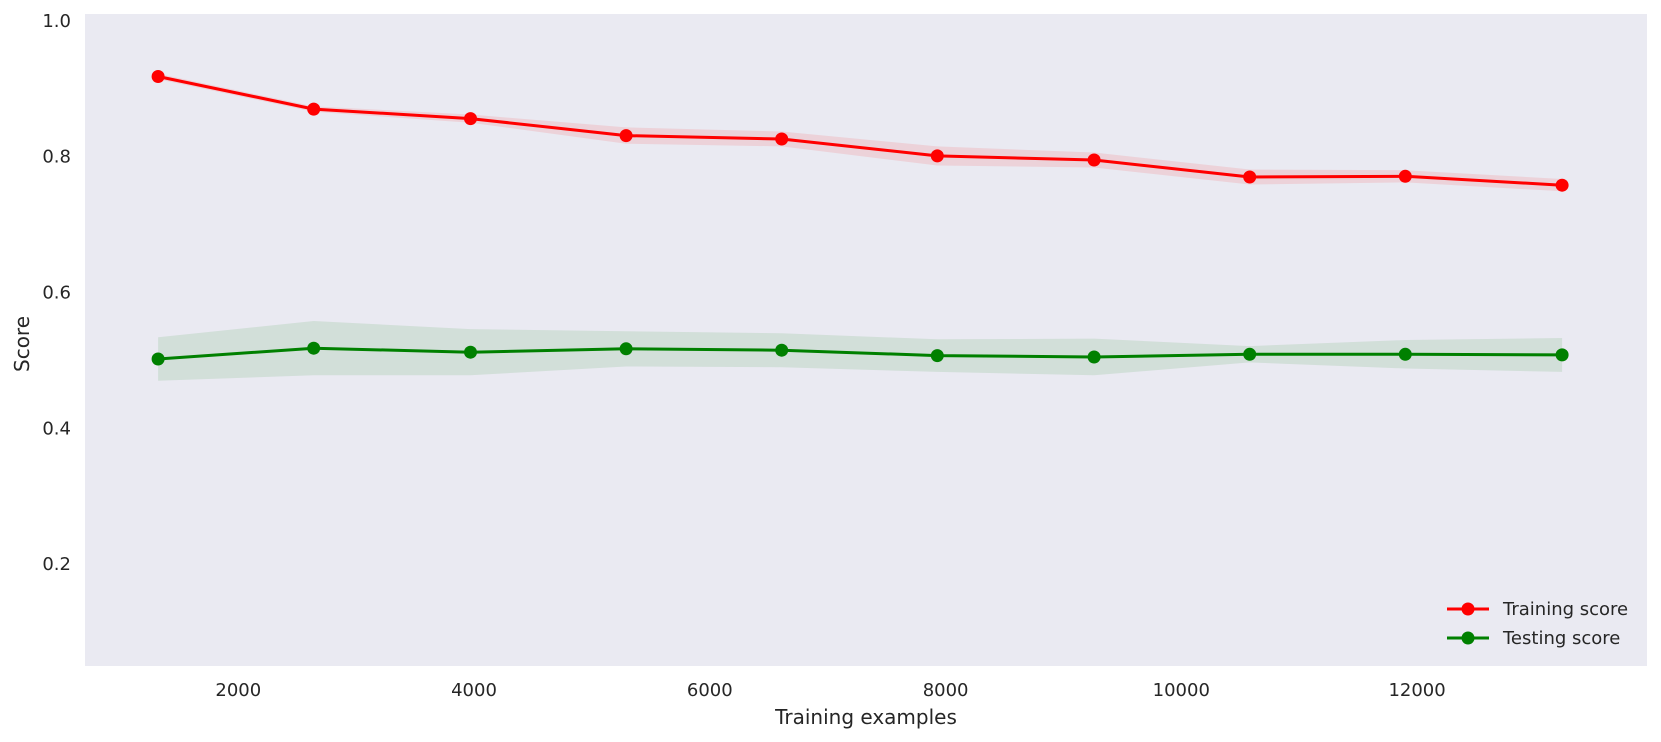 The image size is (1661, 742). Describe the element at coordinates (238, 690) in the screenshot. I see `x-tick-label: 2000` at that location.